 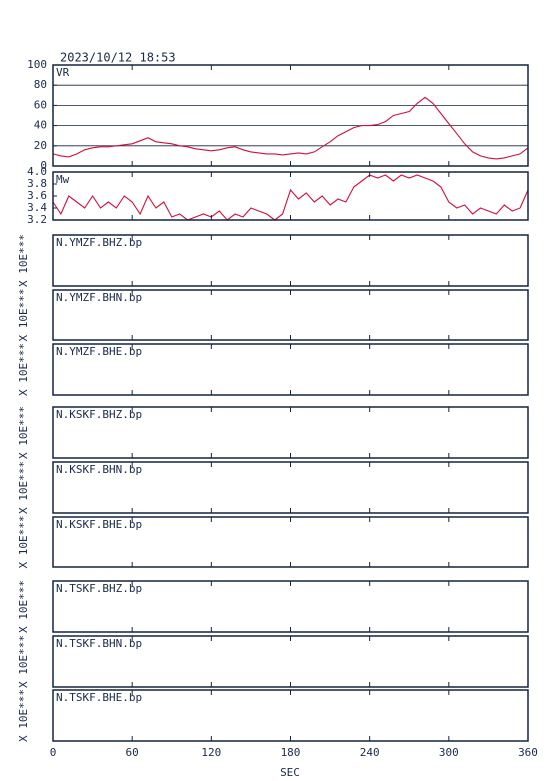 What do you see at coordinates (37, 64) in the screenshot?
I see `y-tick-label: 100` at bounding box center [37, 64].